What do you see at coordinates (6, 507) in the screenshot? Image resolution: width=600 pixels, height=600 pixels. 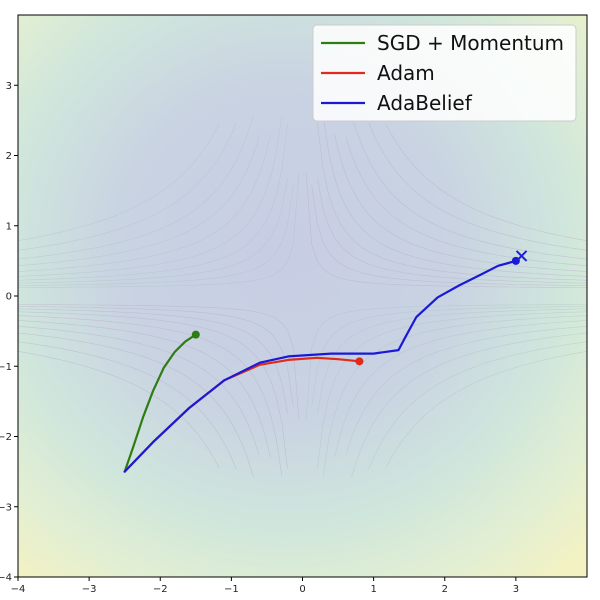 I see `y-tick-label: −3` at bounding box center [6, 507].